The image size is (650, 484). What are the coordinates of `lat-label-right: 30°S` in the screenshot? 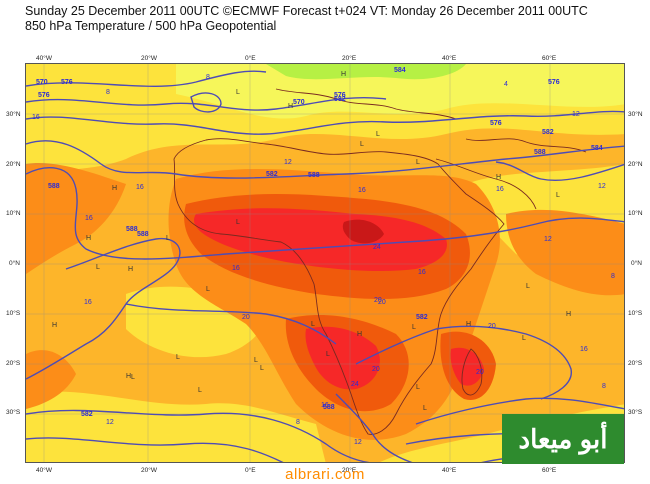 It's located at (635, 412).